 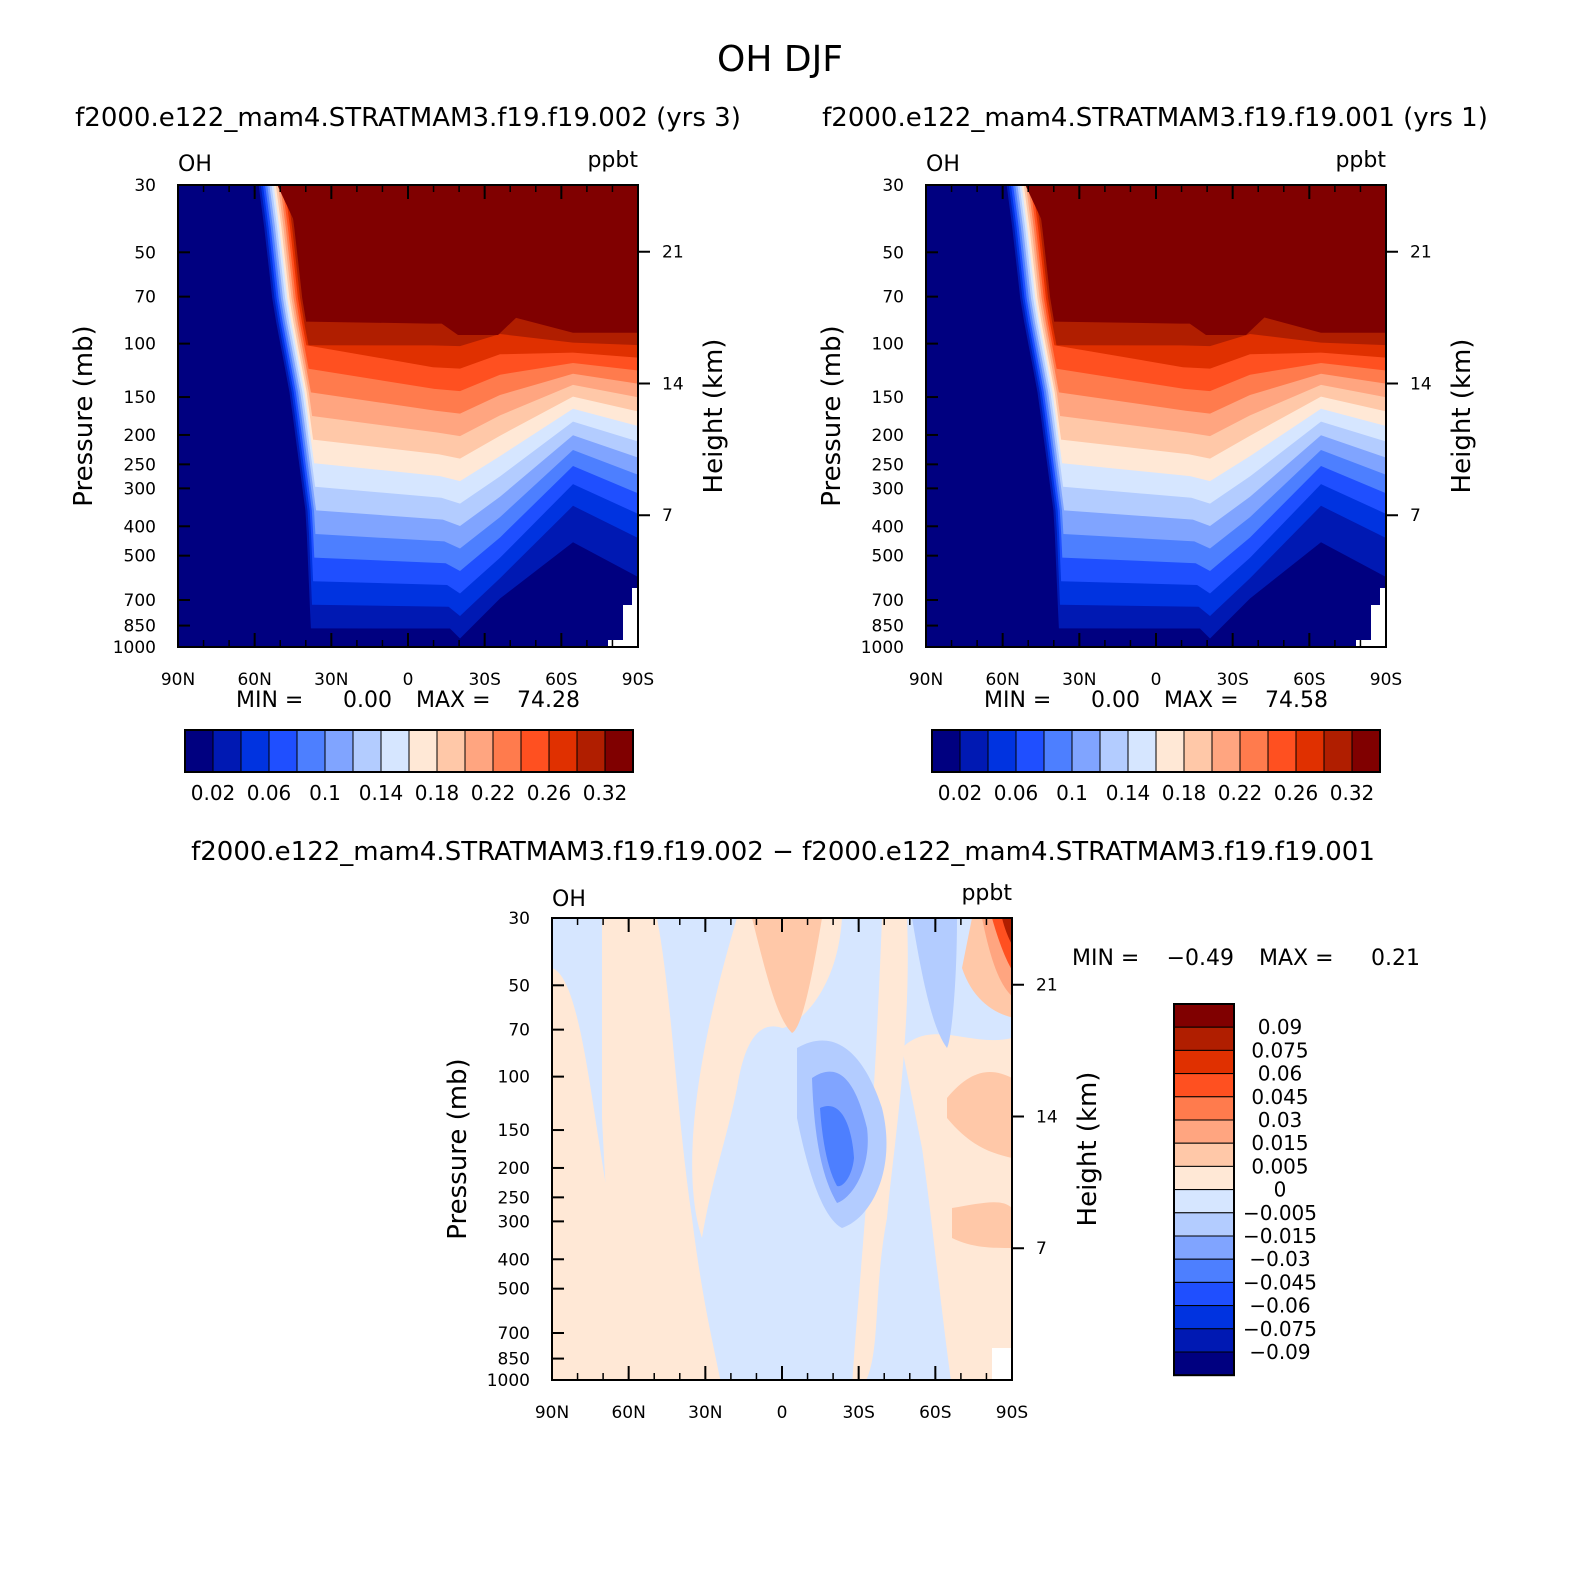 What do you see at coordinates (140, 398) in the screenshot?
I see `y-tick-label: 150` at bounding box center [140, 398].